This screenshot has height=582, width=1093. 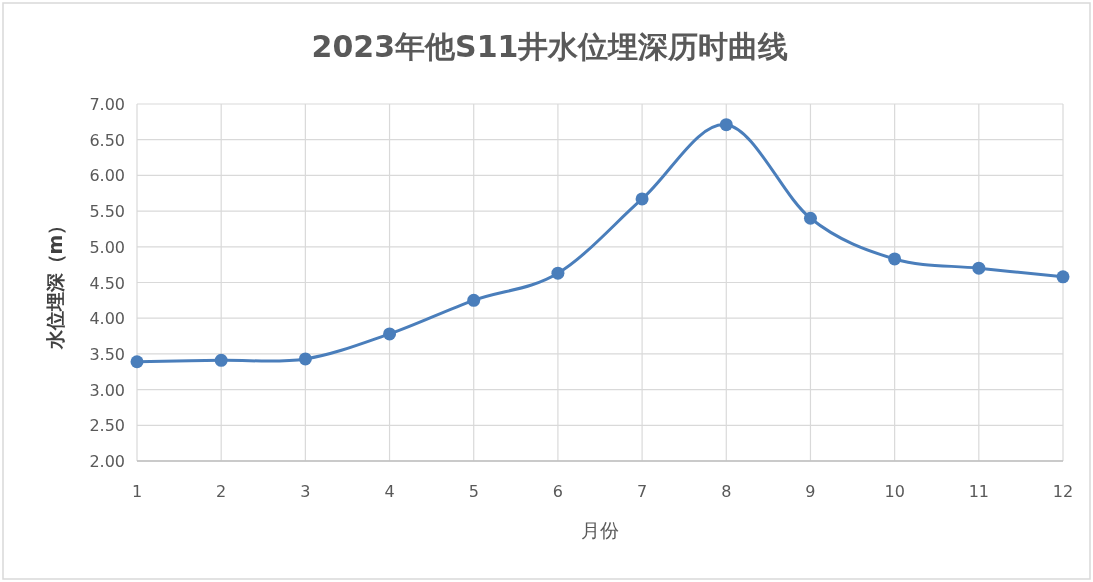 I want to click on x-axis-title: 月份, so click(x=600, y=530).